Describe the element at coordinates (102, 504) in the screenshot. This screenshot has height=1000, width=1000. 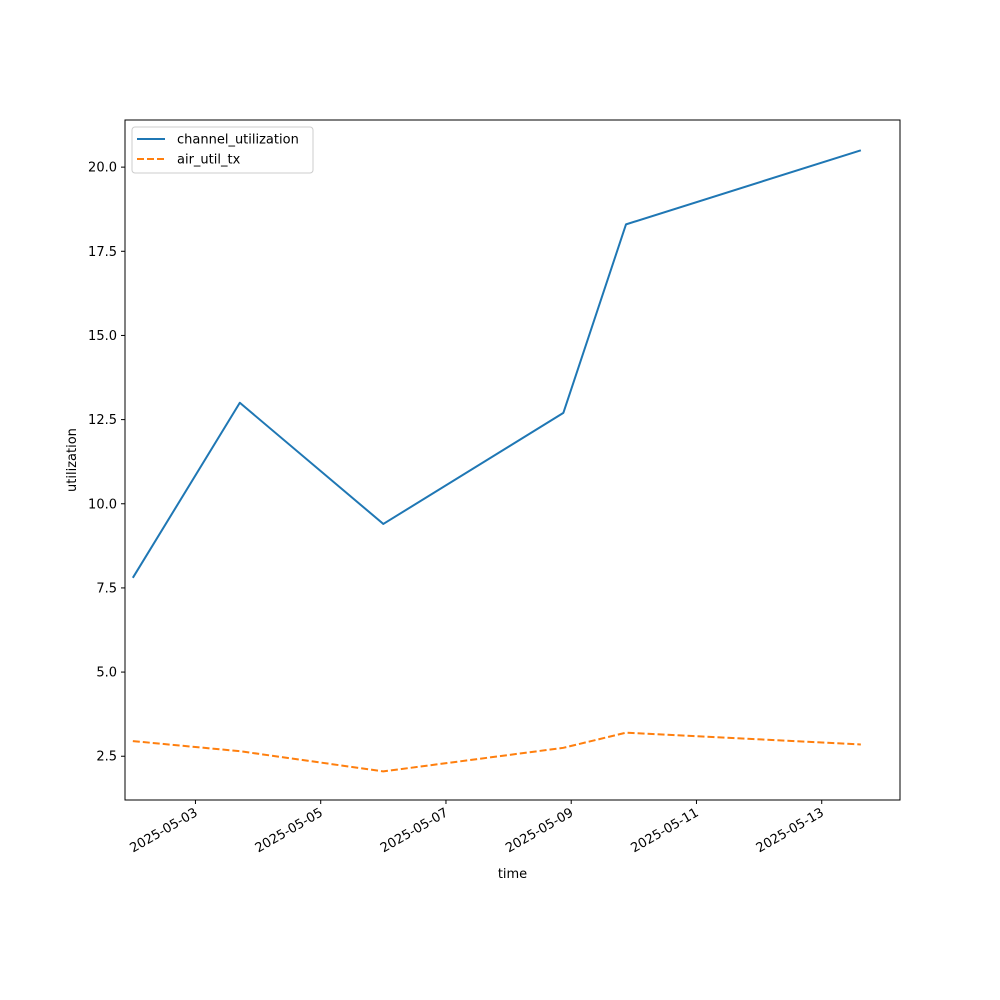
I see `y-tick-label: 10.0` at that location.